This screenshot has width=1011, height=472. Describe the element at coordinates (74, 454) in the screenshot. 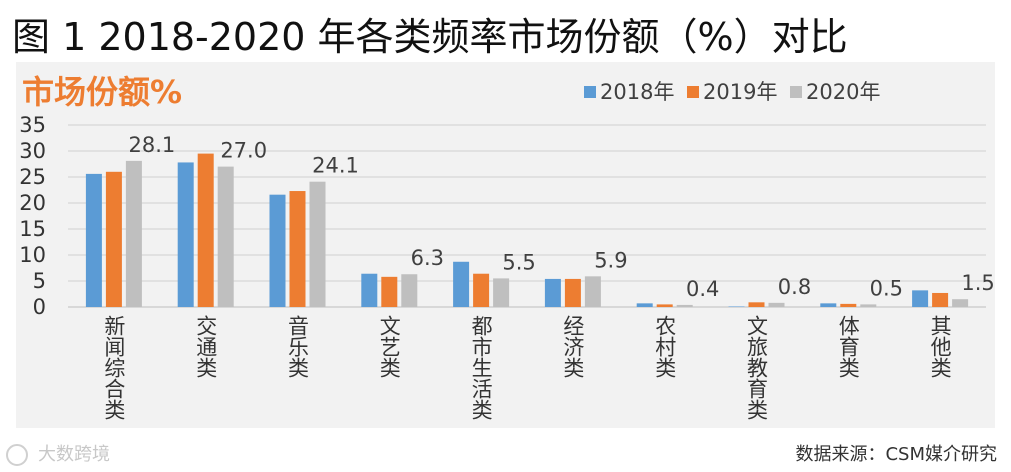

I see `watermark-text: 大数跨境` at that location.